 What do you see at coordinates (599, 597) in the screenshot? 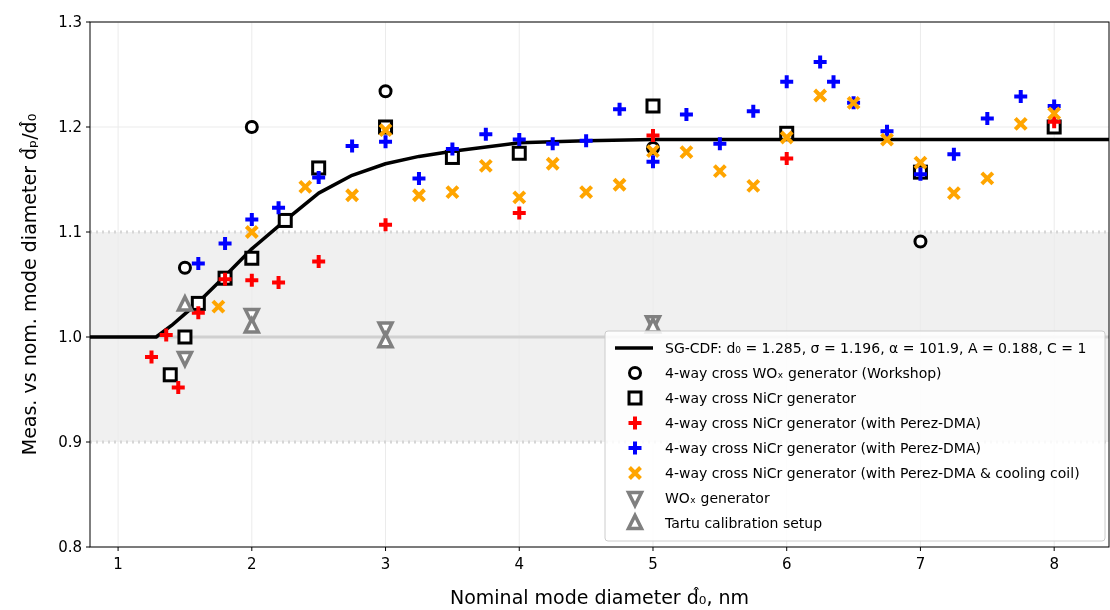
I see `x-axis-title: Nominal mode diameter d̂₀, nm` at bounding box center [599, 597].